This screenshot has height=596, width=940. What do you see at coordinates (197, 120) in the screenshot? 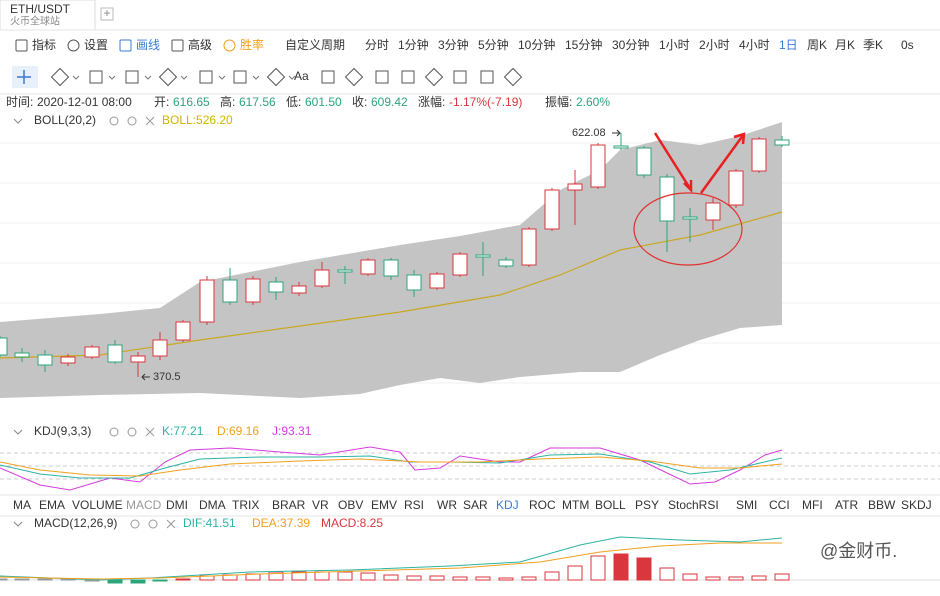
I see `indicator-label: BOLL:526.20` at bounding box center [197, 120].